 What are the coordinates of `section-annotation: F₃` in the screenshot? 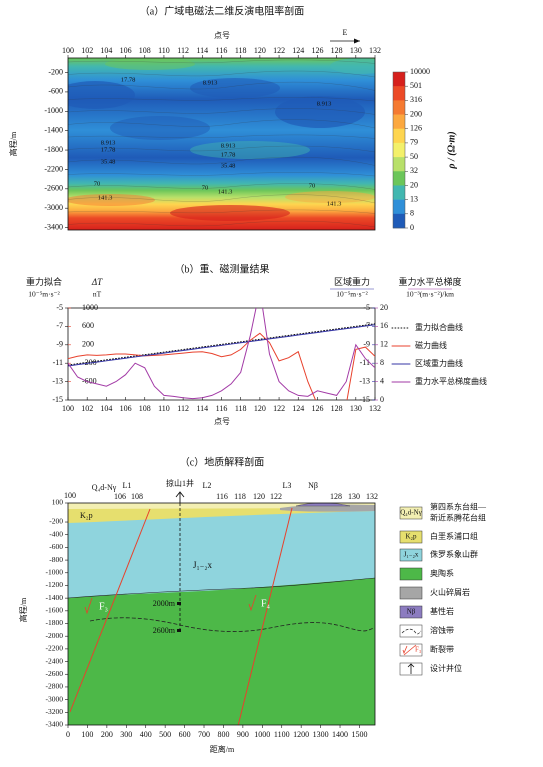 It's located at (103, 606).